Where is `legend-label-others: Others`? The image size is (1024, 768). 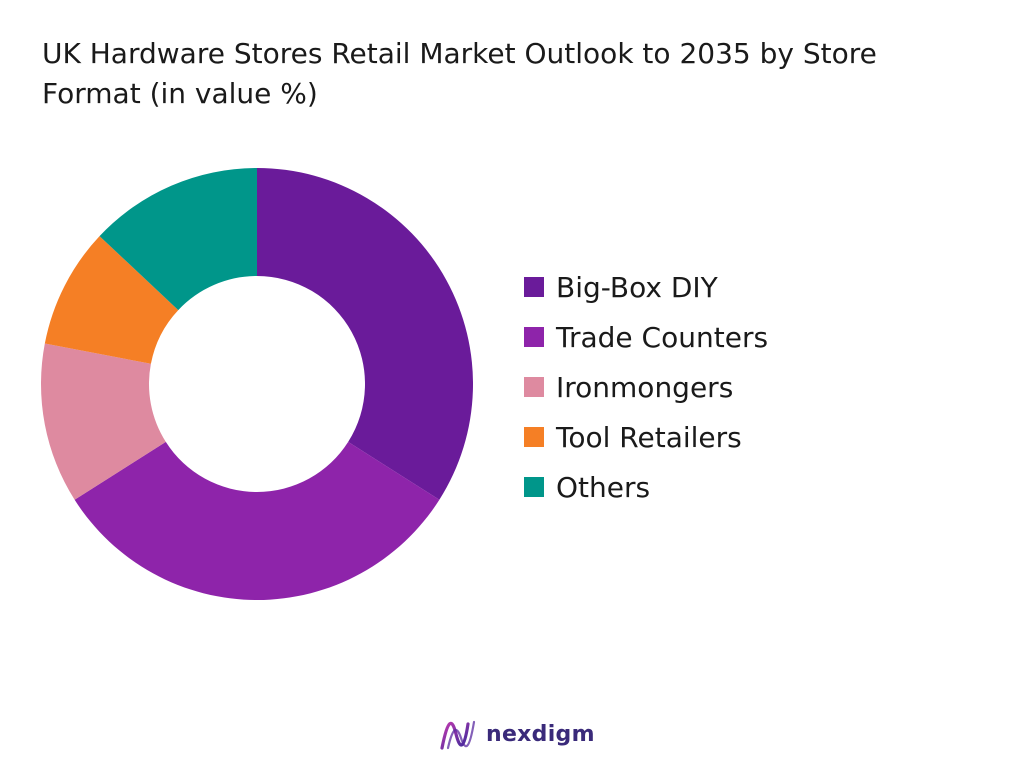 legend-label-others: Others is located at coordinates (603, 487).